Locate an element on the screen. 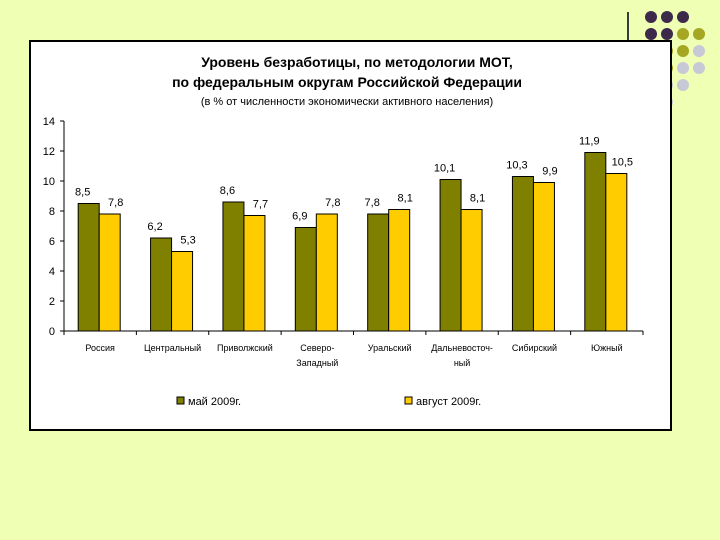 Image resolution: width=720 pixels, height=540 pixels. x-tick-label: Южный is located at coordinates (607, 348).